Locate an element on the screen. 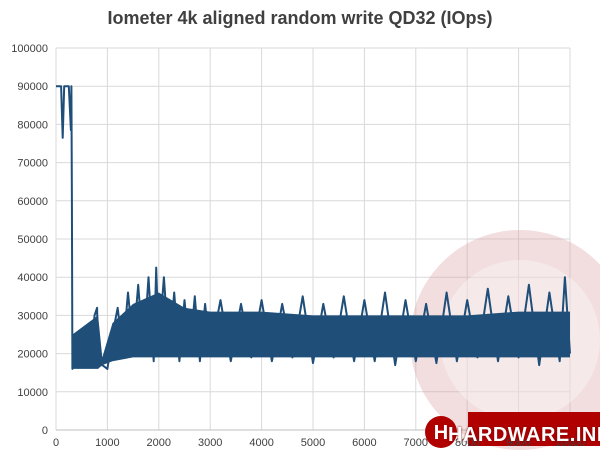 Image resolution: width=600 pixels, height=459 pixels. x-tick-label: 10000 is located at coordinates (570, 443).